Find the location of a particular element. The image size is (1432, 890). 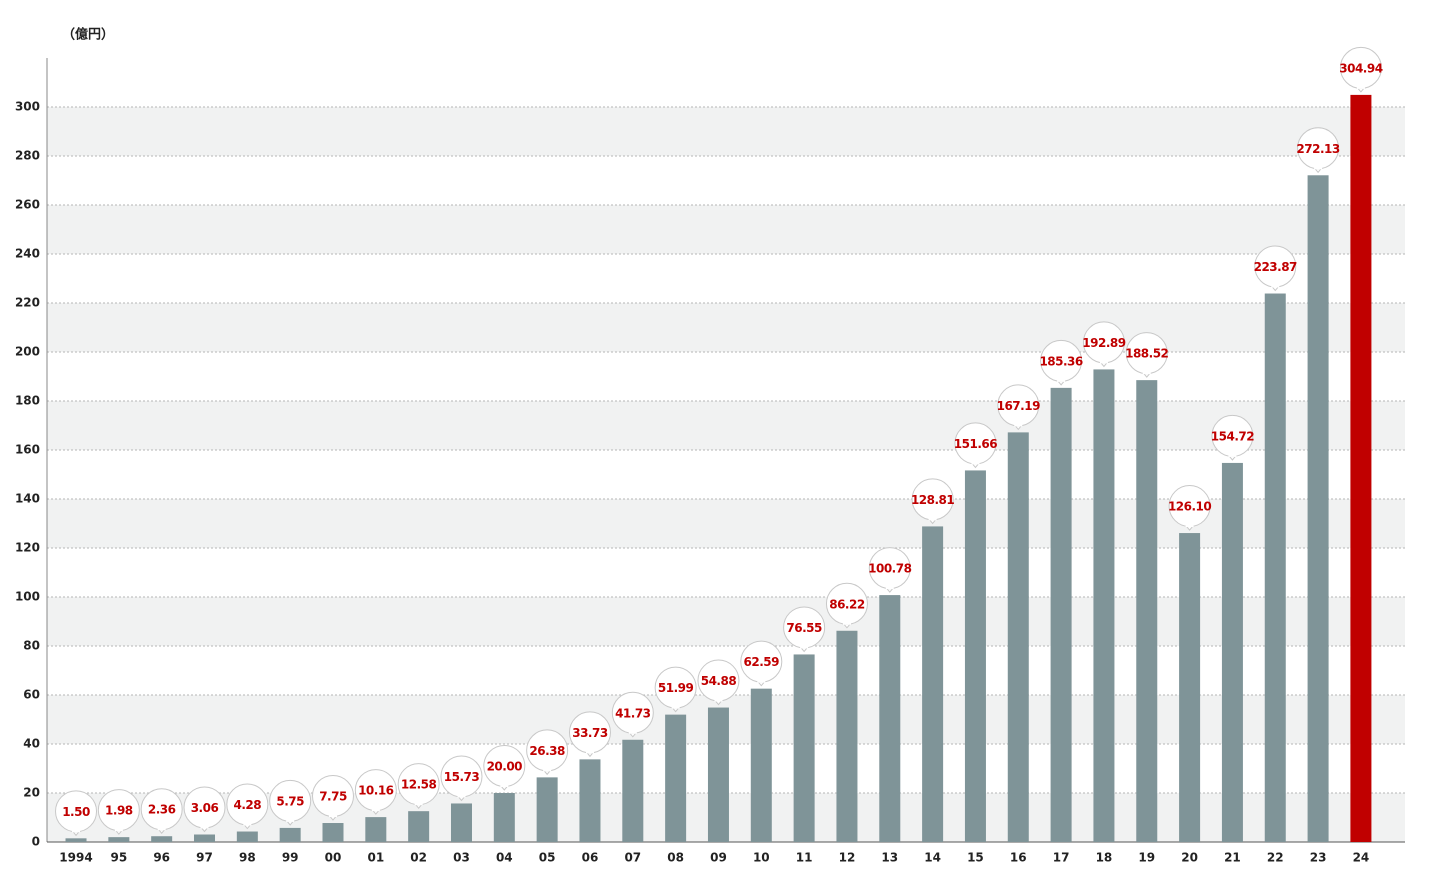

value-label: 62.59 is located at coordinates (762, 662).